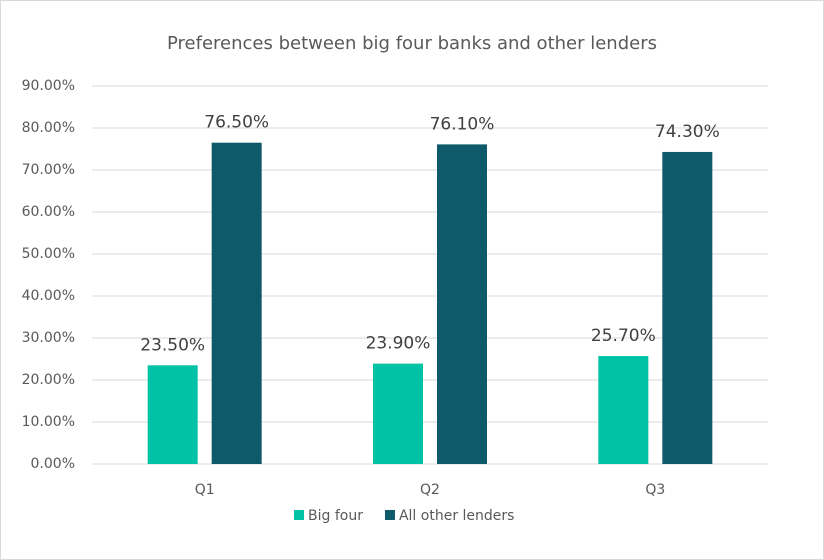 The image size is (824, 560). What do you see at coordinates (48, 254) in the screenshot?
I see `y-tick-label: 50.00%` at bounding box center [48, 254].